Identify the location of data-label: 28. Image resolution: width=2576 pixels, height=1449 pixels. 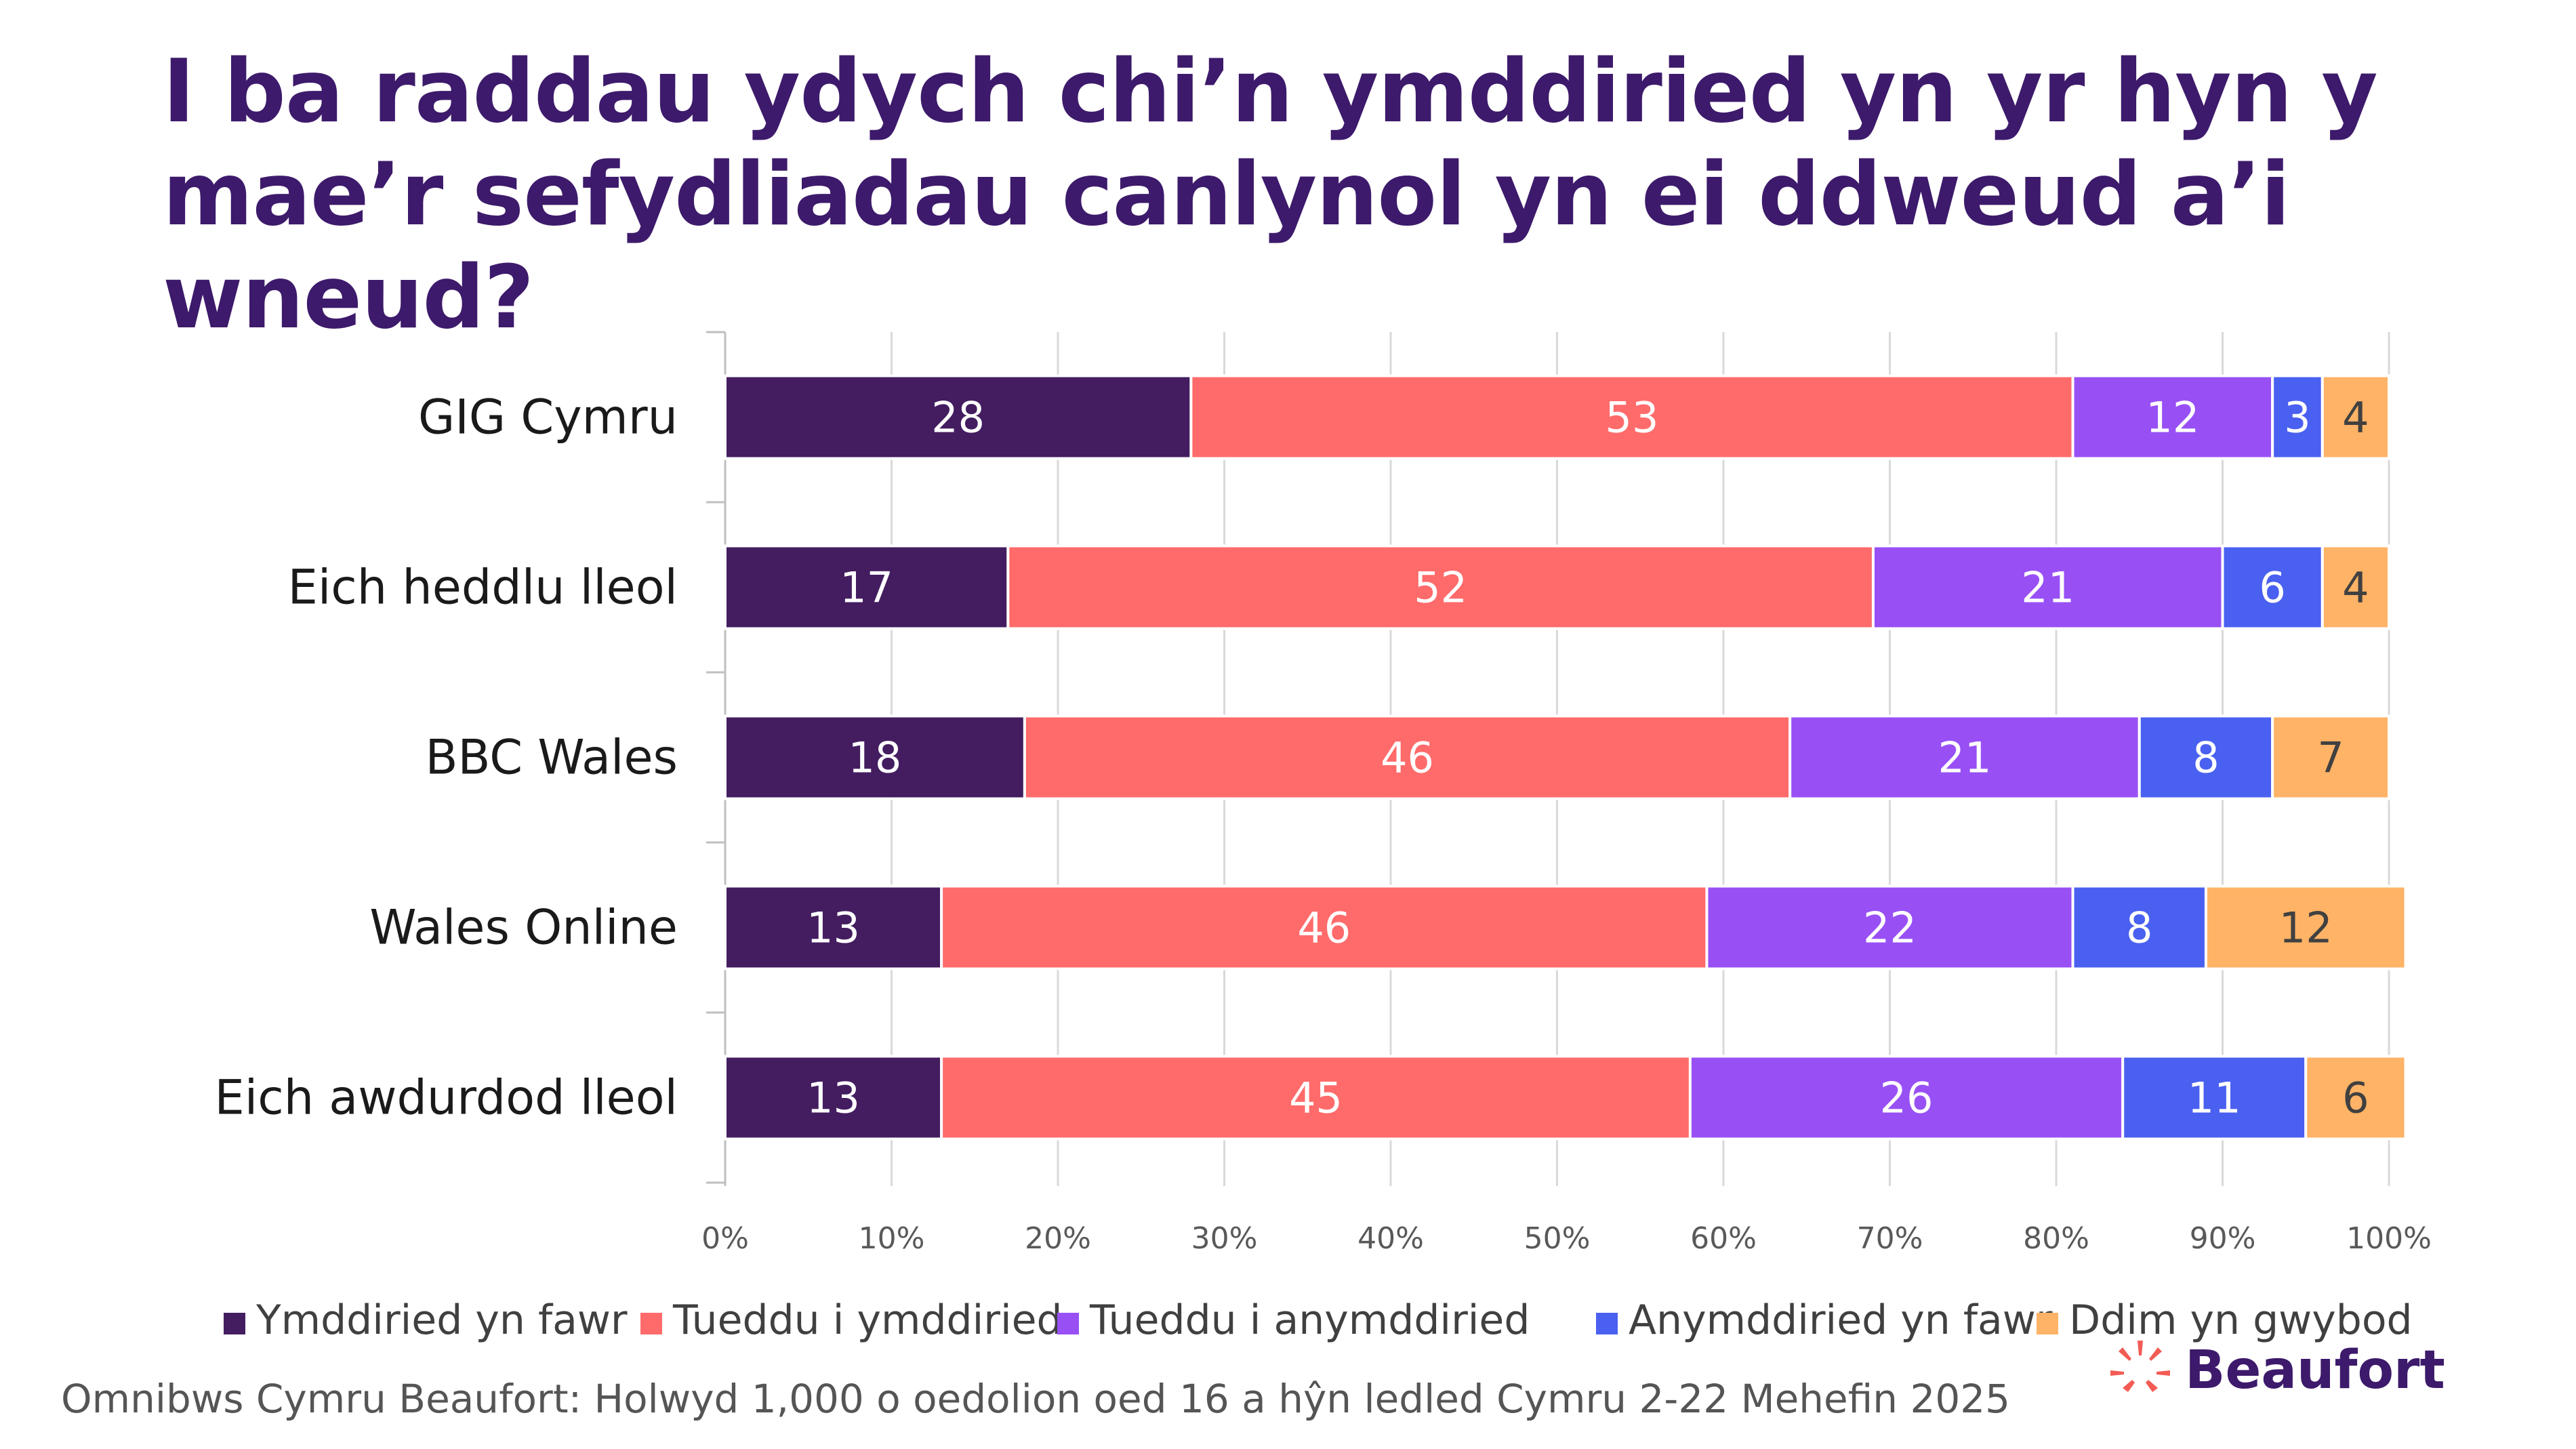
(958, 418).